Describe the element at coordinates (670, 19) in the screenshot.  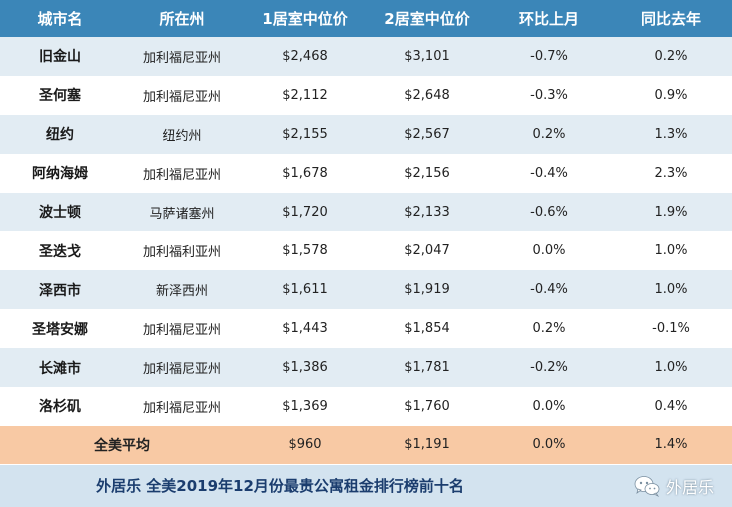
I see `header-year-over-year: 同比去年` at that location.